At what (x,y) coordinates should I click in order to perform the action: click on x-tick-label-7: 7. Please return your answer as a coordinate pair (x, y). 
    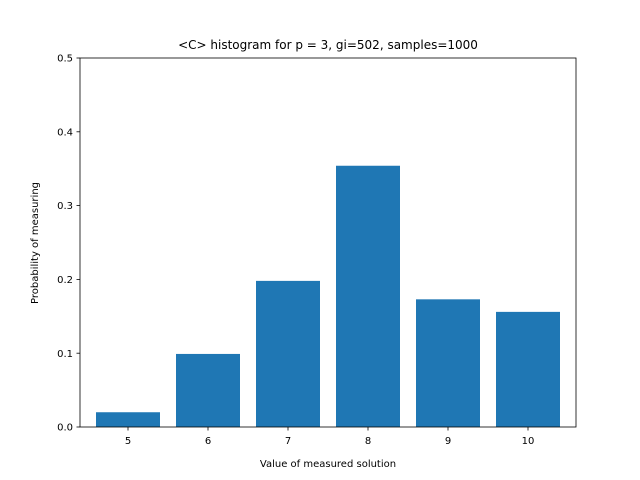
    Looking at the image, I should click on (288, 441).